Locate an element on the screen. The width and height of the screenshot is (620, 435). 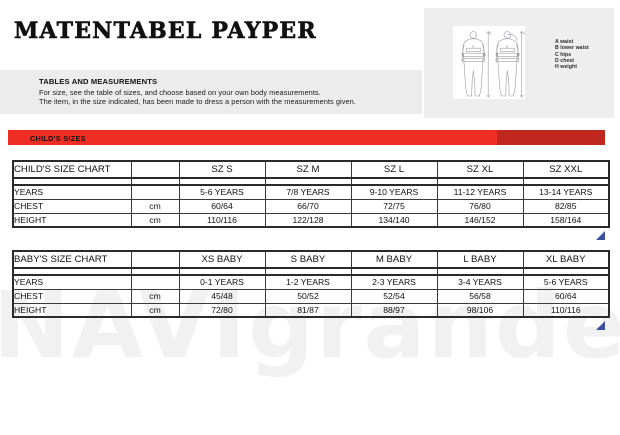
row-value: 88/97 is located at coordinates (394, 310).